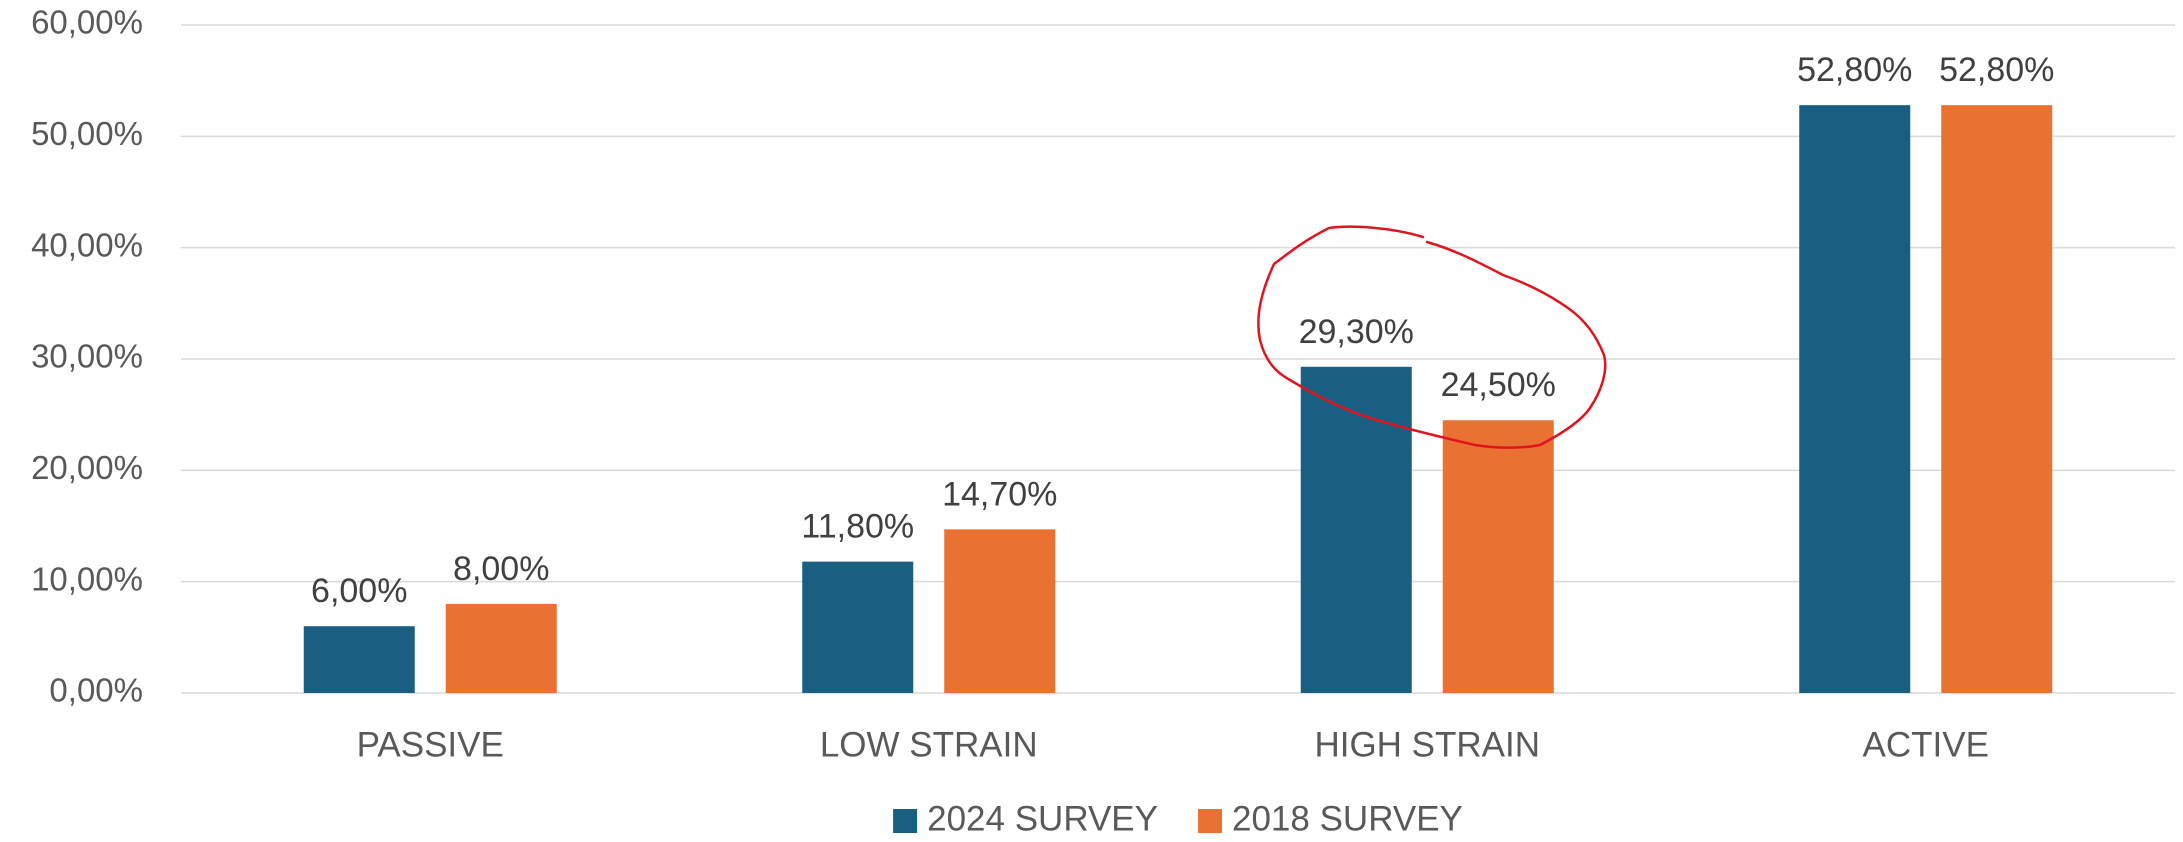 This screenshot has height=842, width=2183. What do you see at coordinates (501, 569) in the screenshot?
I see `value-label: 8,00%` at bounding box center [501, 569].